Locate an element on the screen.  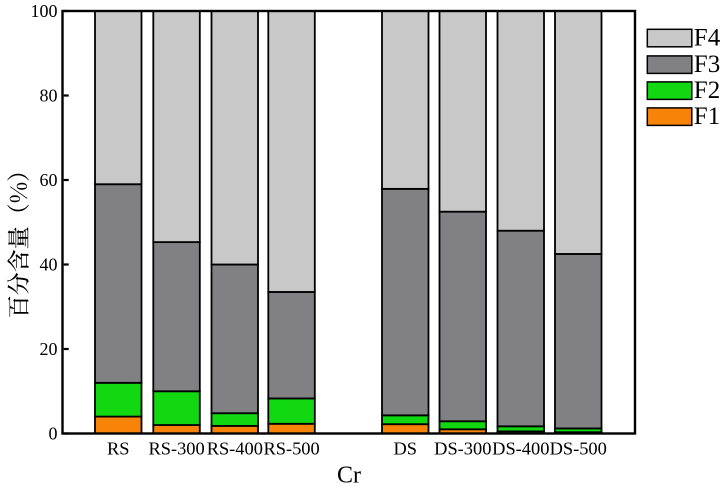
svg-text: RS-500 is located at coordinates (291, 449).